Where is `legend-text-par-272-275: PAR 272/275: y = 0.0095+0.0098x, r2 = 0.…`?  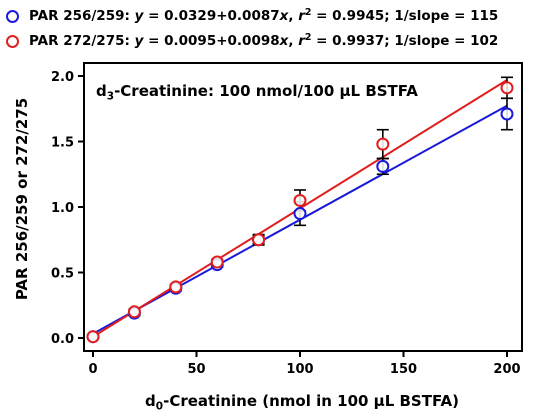
legend-text-par-272-275: PAR 272/275: y = 0.0095+0.0098x, r2 = 0.… is located at coordinates (264, 41).